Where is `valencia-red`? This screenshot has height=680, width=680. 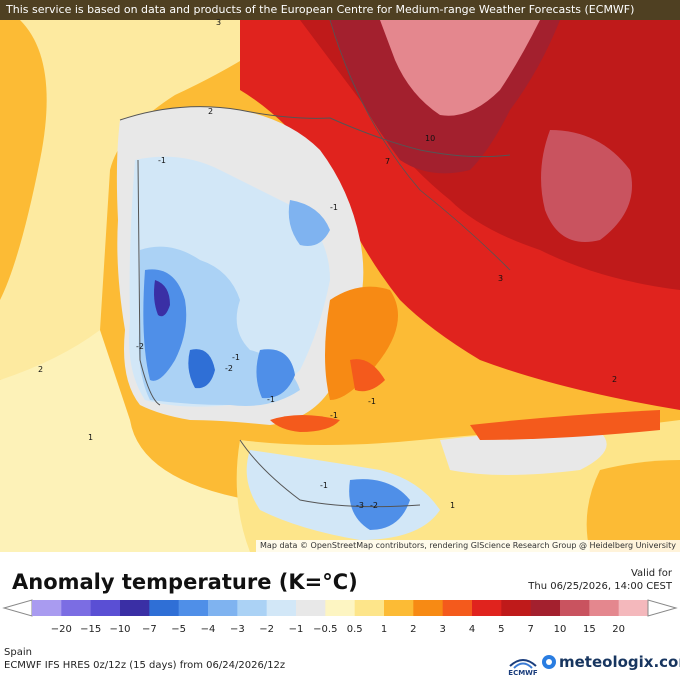
valencia-red is located at coordinates (367, 375).